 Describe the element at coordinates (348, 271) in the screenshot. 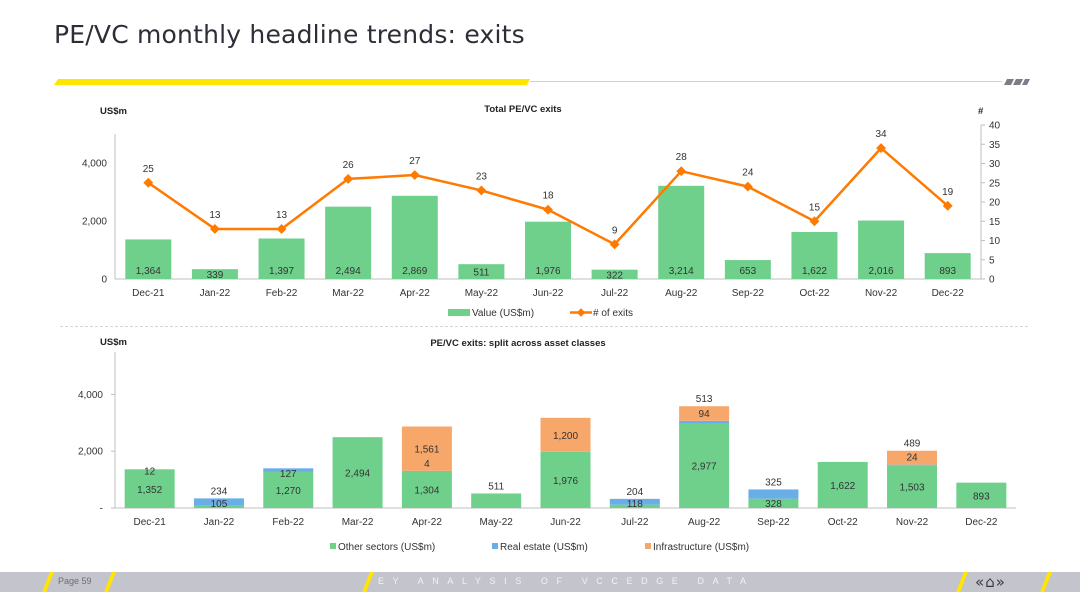

I see `value-data-label: 2,494` at that location.